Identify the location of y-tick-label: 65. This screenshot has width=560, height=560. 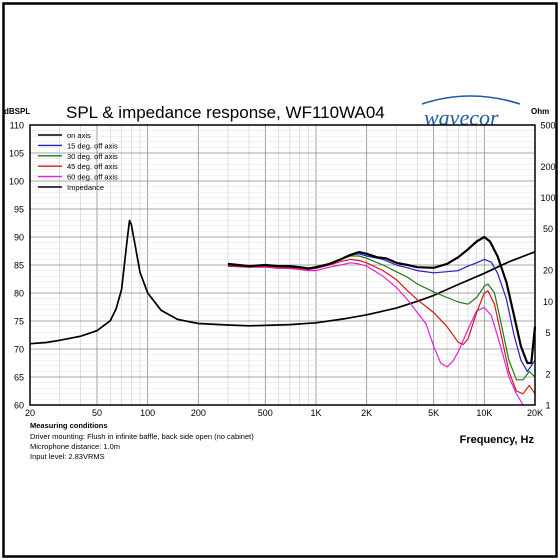
(19, 378).